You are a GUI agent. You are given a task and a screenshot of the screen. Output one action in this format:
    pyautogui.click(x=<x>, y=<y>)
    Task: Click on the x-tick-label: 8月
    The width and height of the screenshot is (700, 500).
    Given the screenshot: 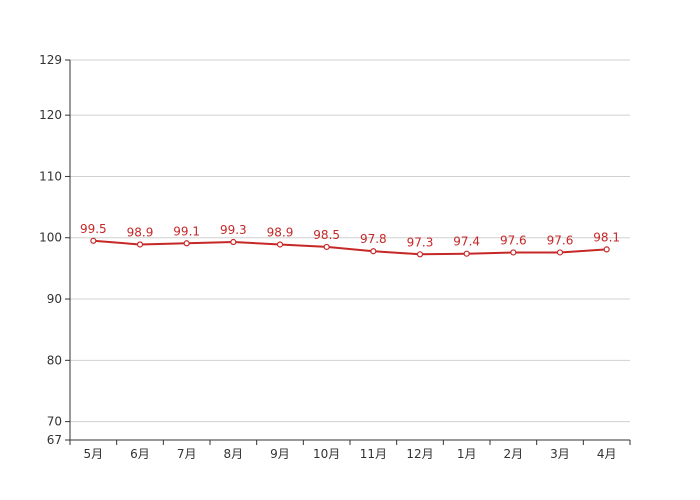 What is the action you would take?
    pyautogui.click(x=234, y=454)
    